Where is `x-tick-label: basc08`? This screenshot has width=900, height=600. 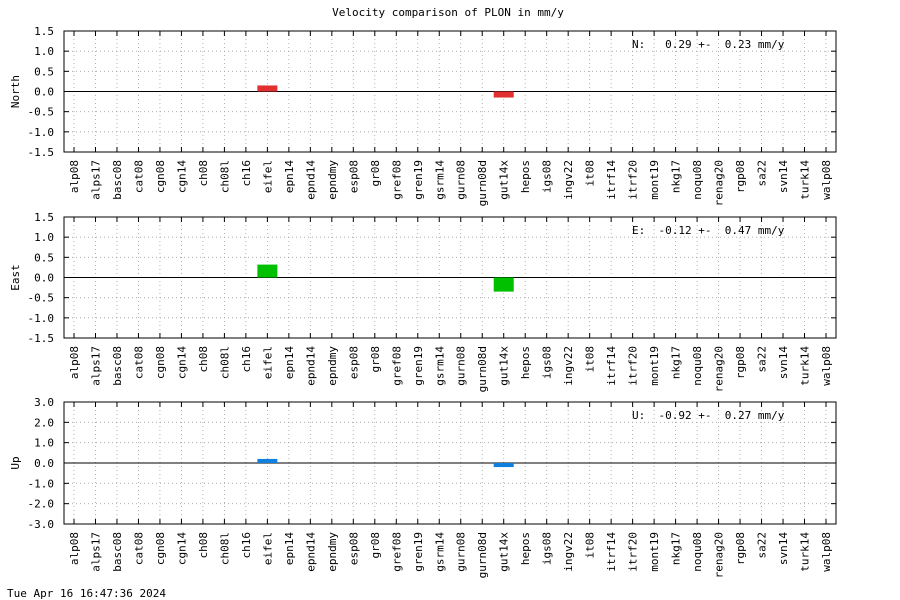 x-tick-label: basc08 is located at coordinates (117, 366).